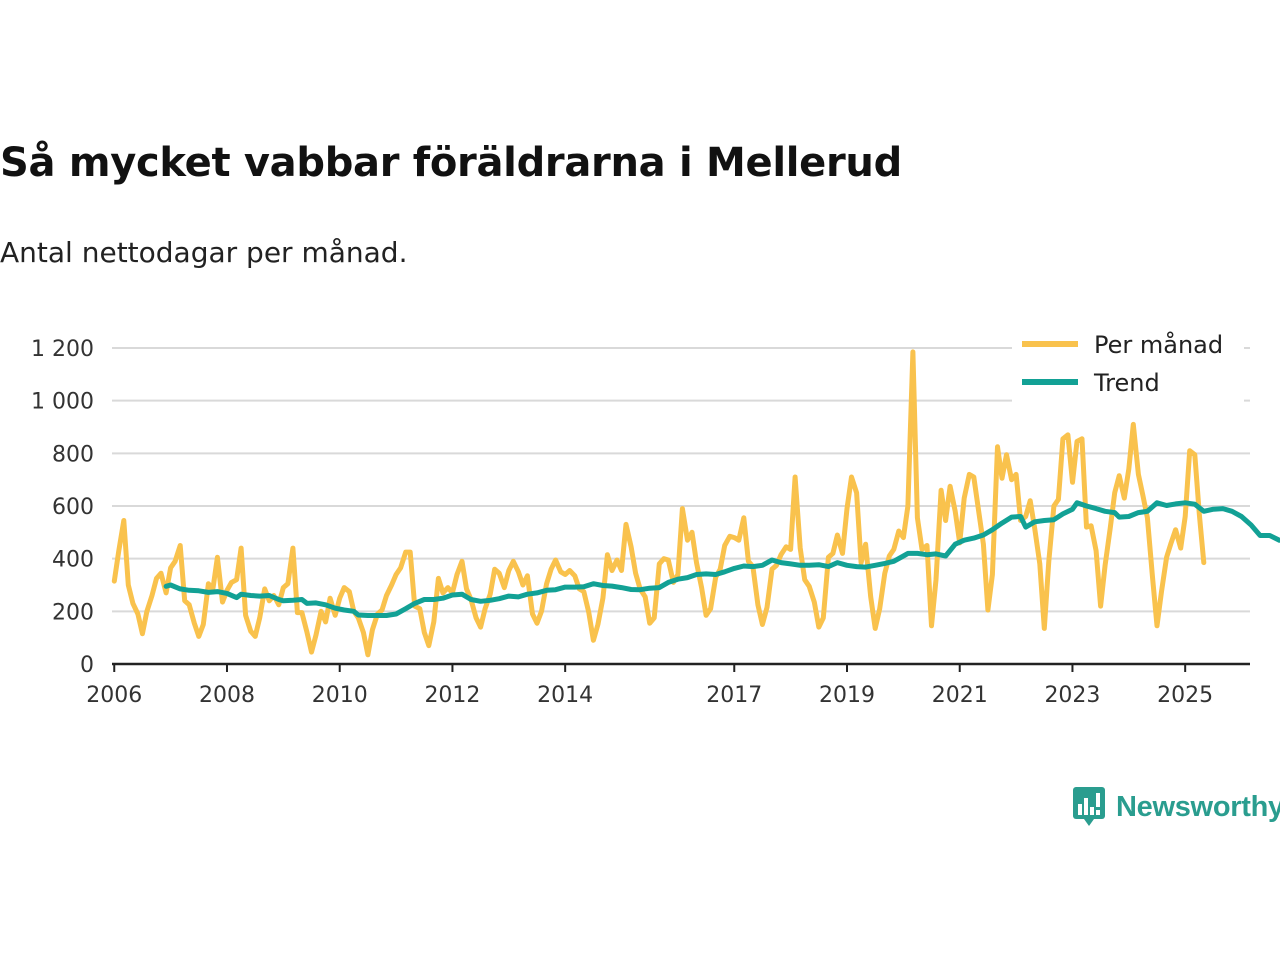  I want to click on x-tick-label: 2006, so click(114, 695).